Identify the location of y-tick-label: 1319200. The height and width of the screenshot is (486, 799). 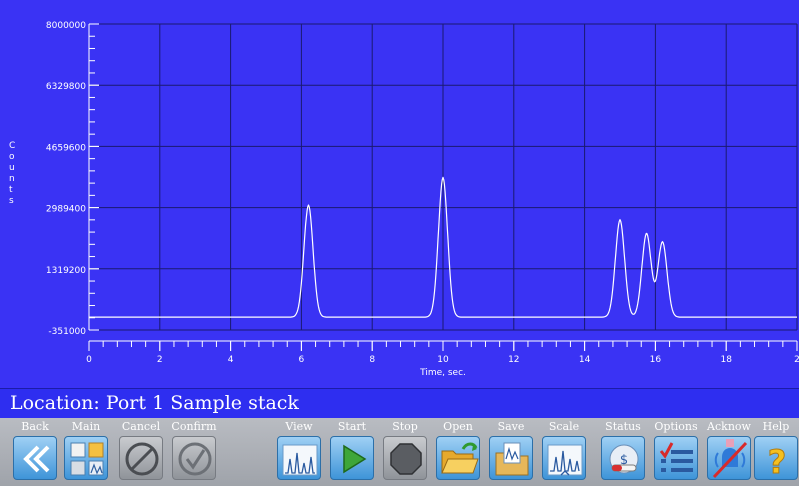
(66, 271).